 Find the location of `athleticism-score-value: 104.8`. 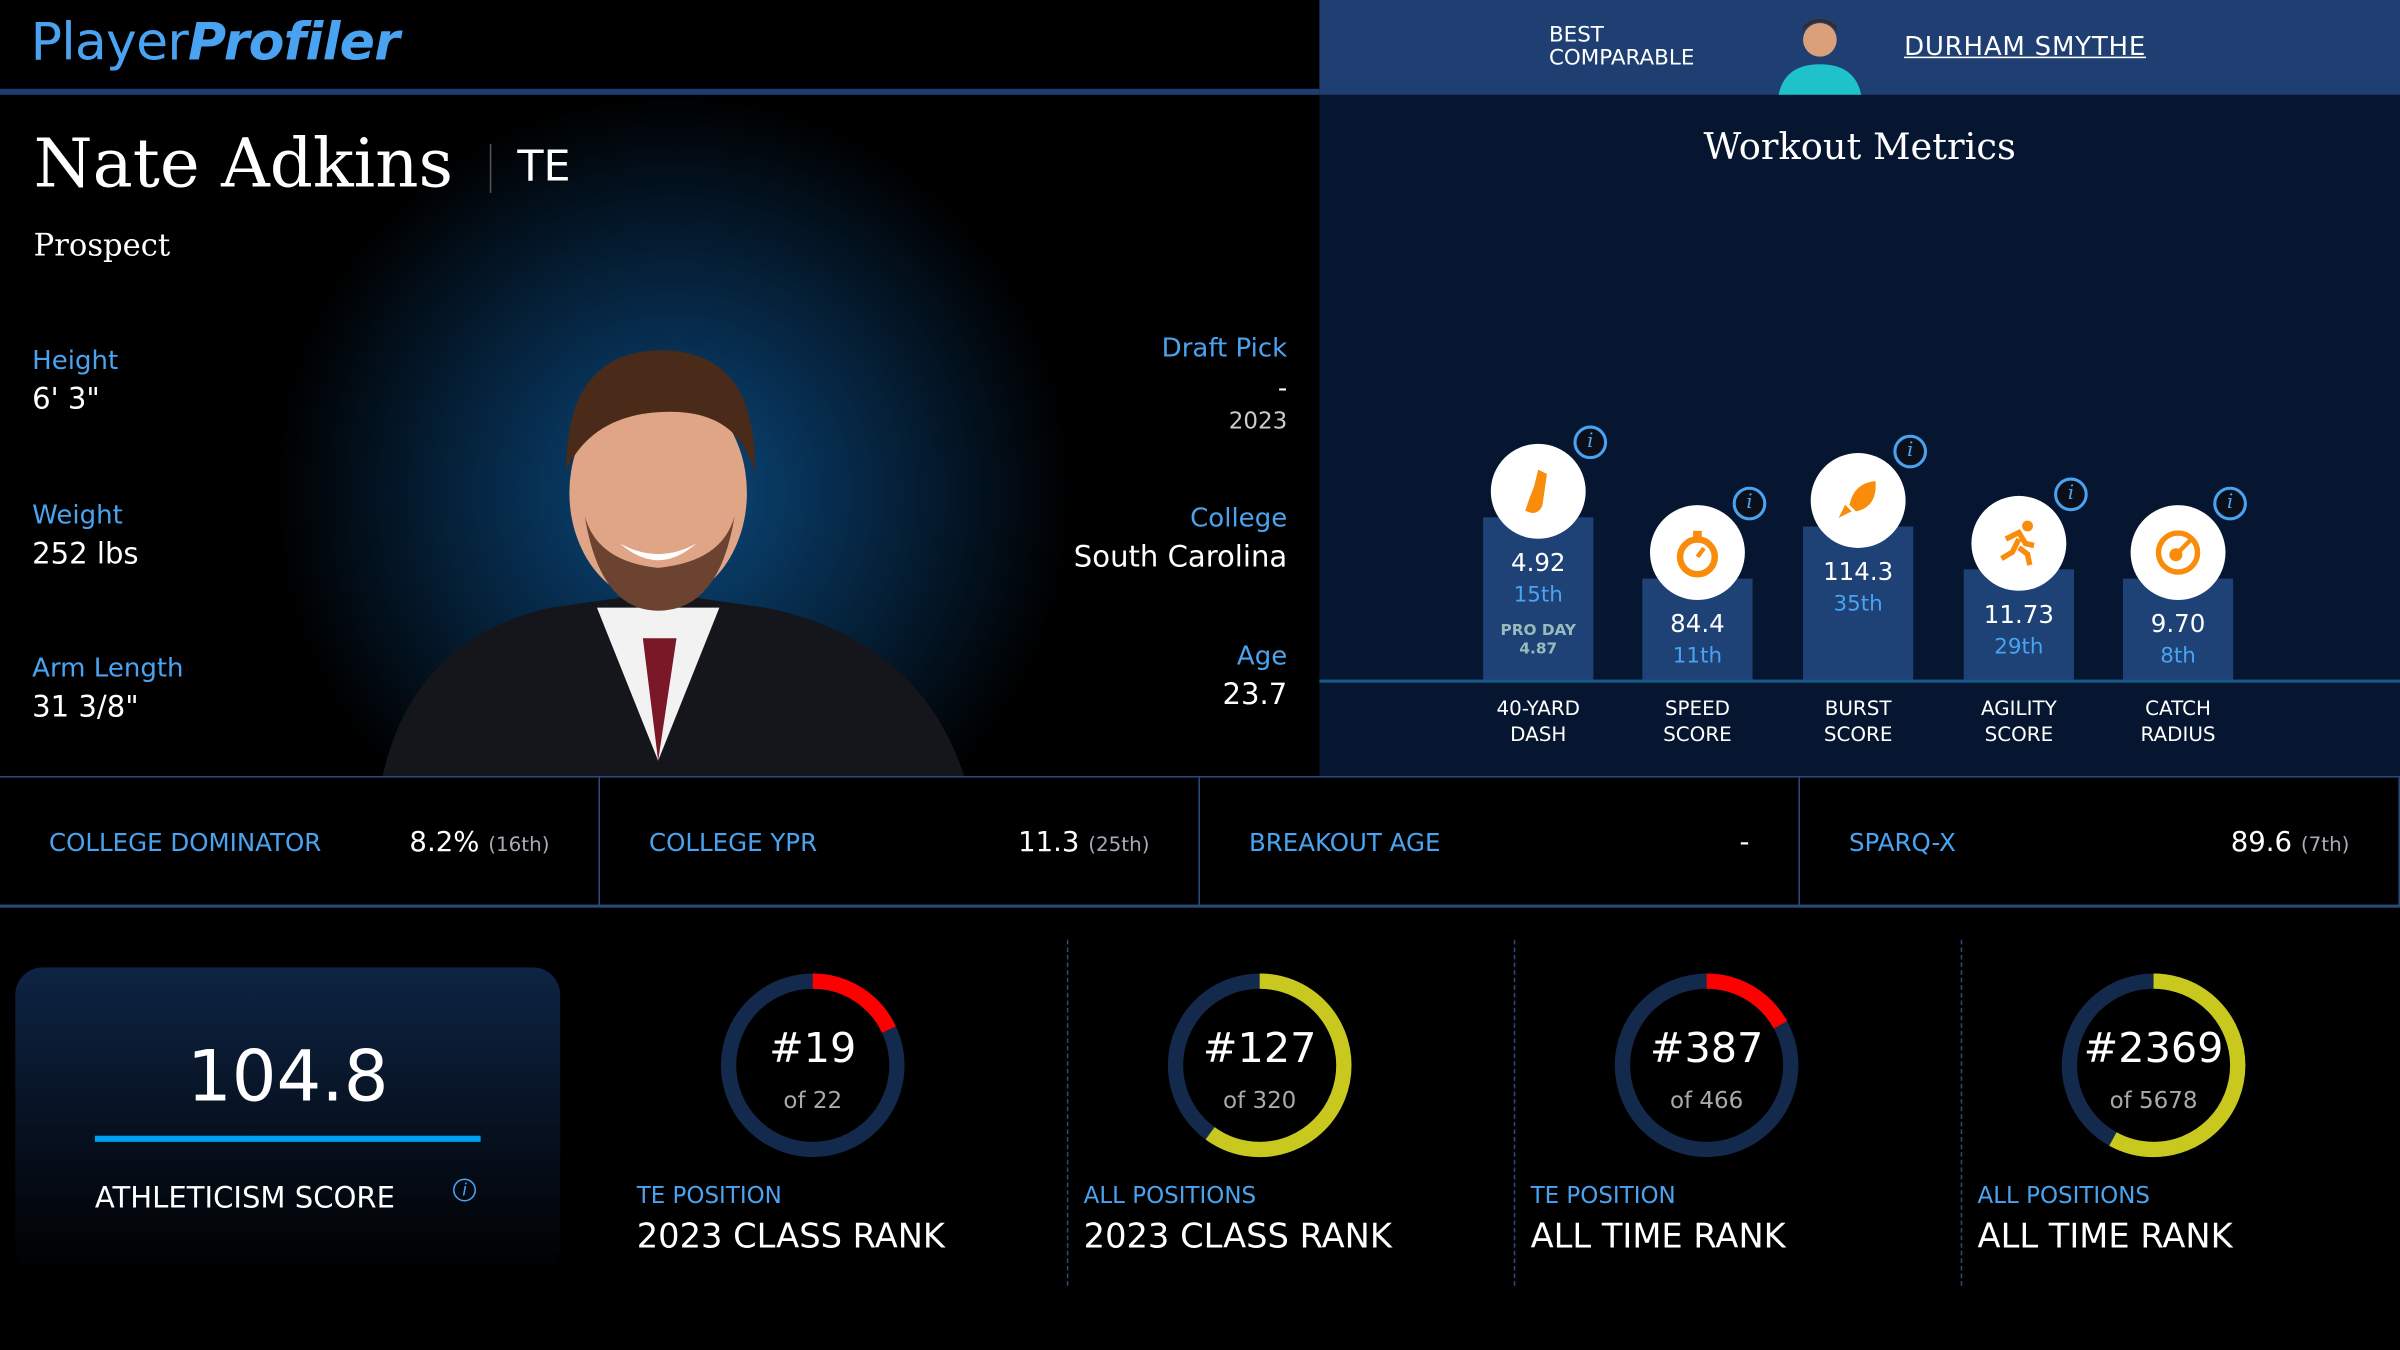

athleticism-score-value: 104.8 is located at coordinates (287, 1076).